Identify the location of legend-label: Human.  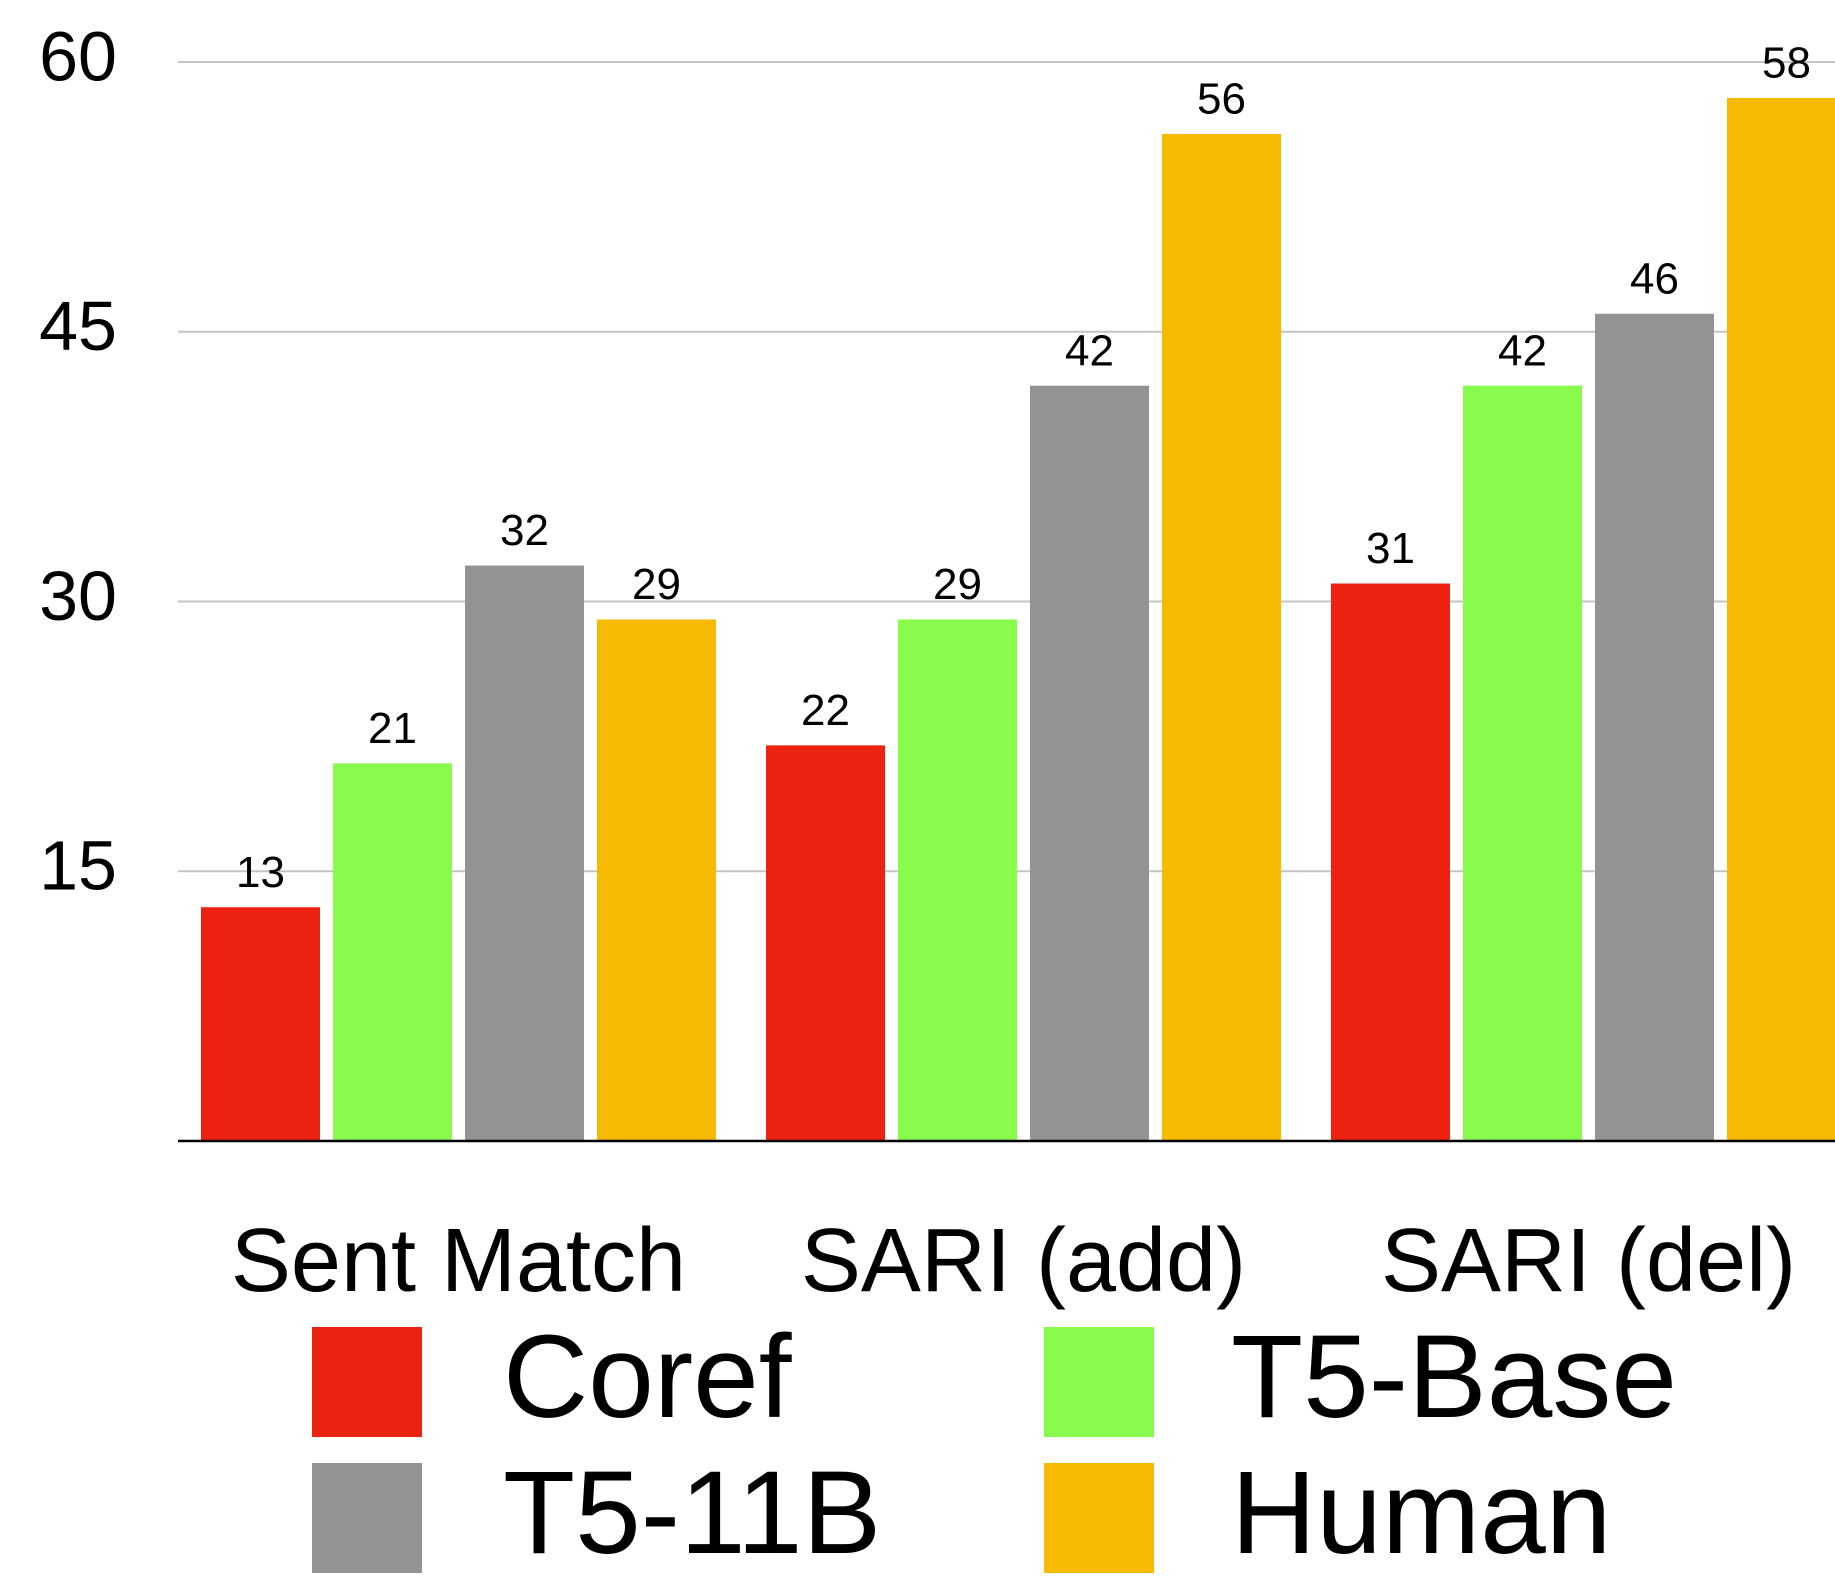
(1421, 1513).